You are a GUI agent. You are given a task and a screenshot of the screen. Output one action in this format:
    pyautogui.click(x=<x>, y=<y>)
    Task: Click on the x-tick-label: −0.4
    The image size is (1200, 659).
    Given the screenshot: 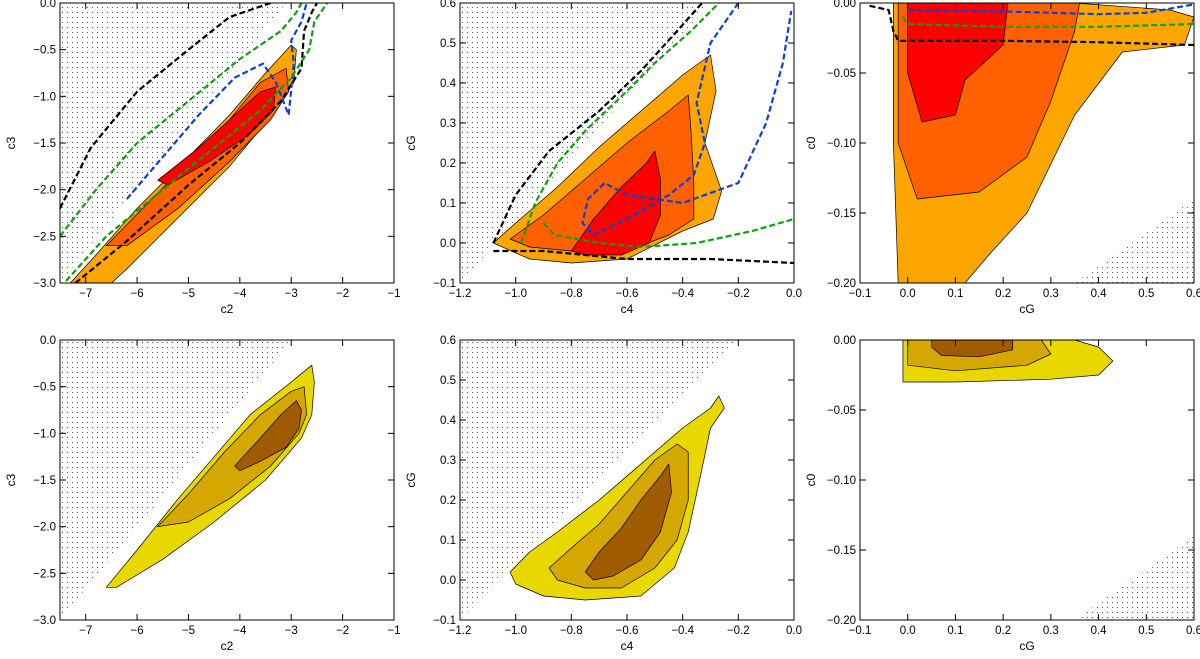 What is the action you would take?
    pyautogui.click(x=682, y=294)
    